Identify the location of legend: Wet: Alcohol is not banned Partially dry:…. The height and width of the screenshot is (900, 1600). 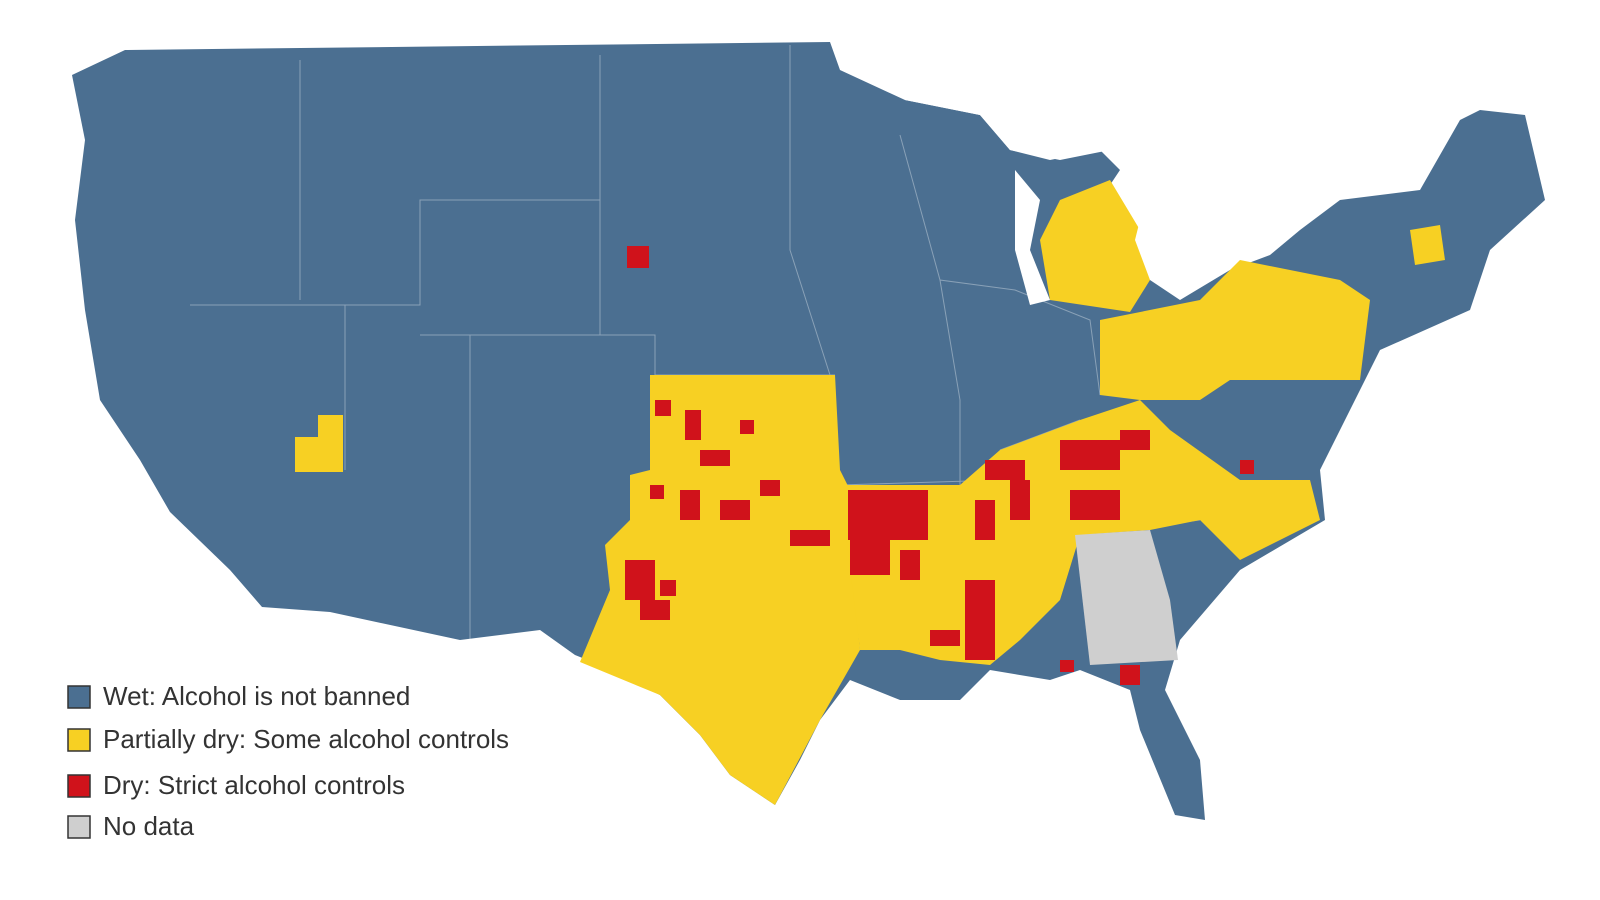
(288, 761).